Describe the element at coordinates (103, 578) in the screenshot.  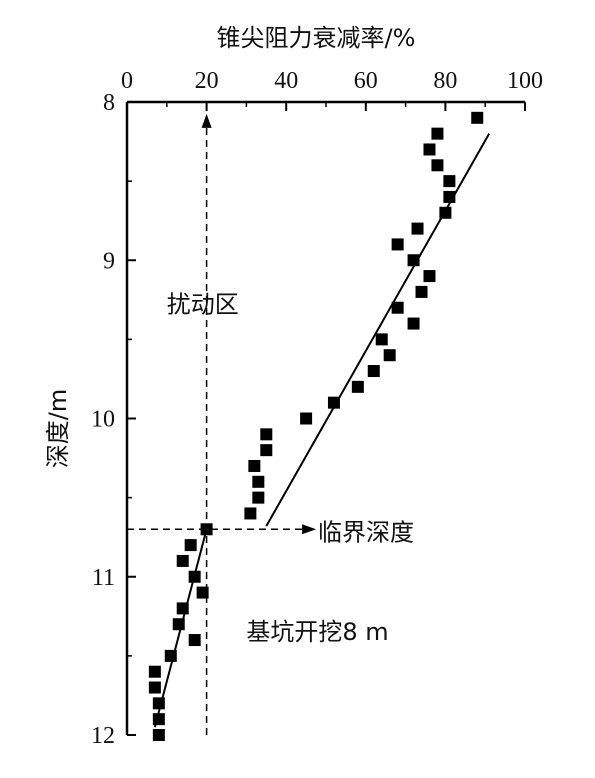
I see `y-tick-label: 11` at that location.